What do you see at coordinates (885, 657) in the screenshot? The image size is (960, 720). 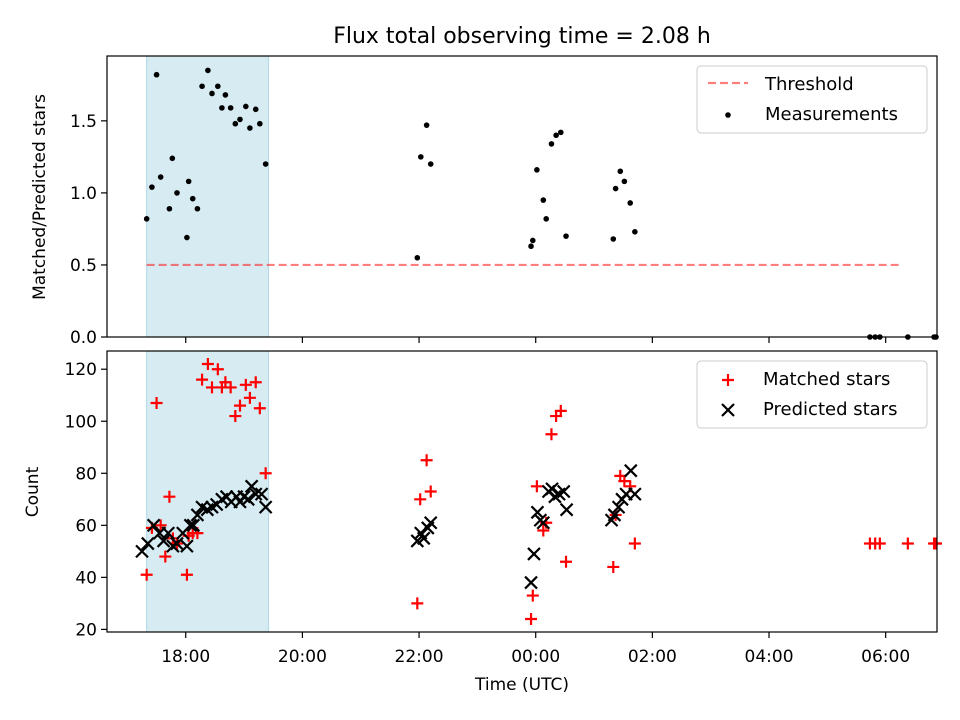 I see `time-xtick-label: 06:00` at bounding box center [885, 657].